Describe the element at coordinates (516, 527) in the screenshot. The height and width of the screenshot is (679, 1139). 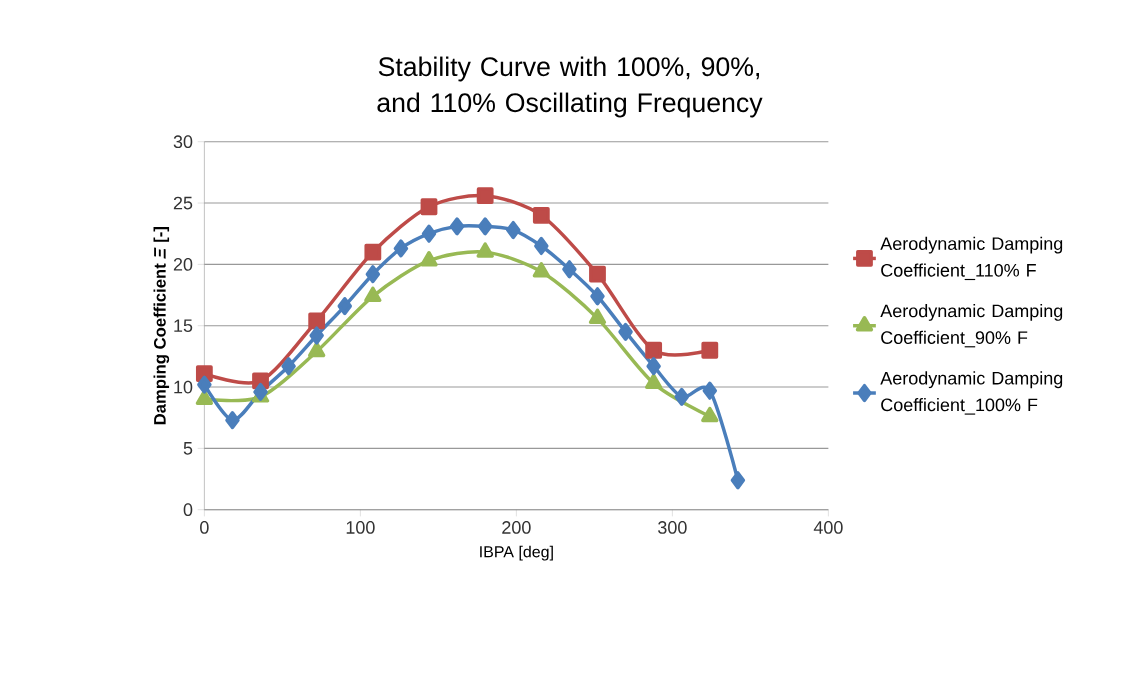
I see `x-tick-label: 200` at that location.